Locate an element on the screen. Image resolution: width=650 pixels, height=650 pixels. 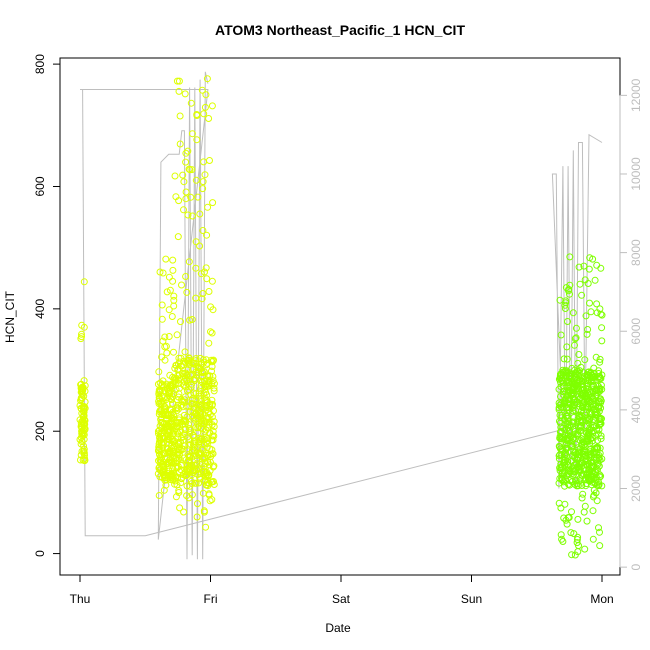
y2-tick-label: 12000 is located at coordinates (636, 95).